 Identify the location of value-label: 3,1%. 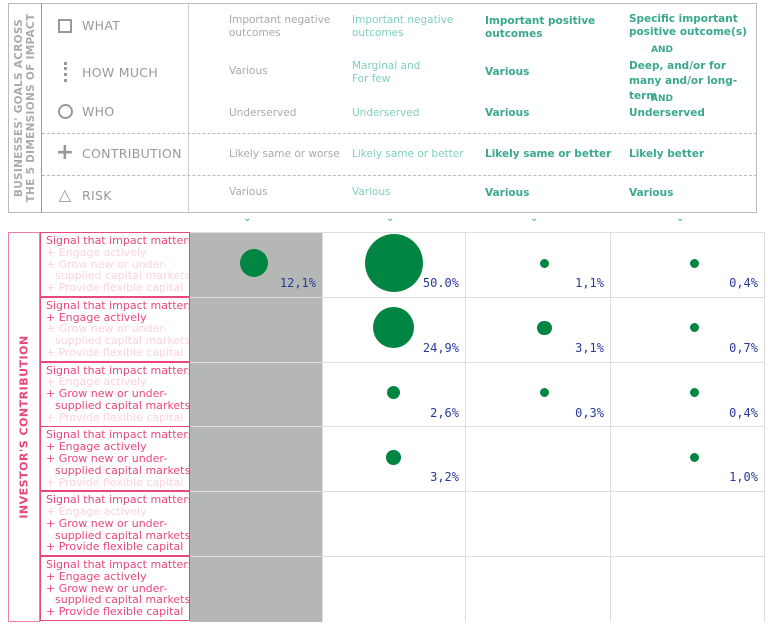
(589, 347).